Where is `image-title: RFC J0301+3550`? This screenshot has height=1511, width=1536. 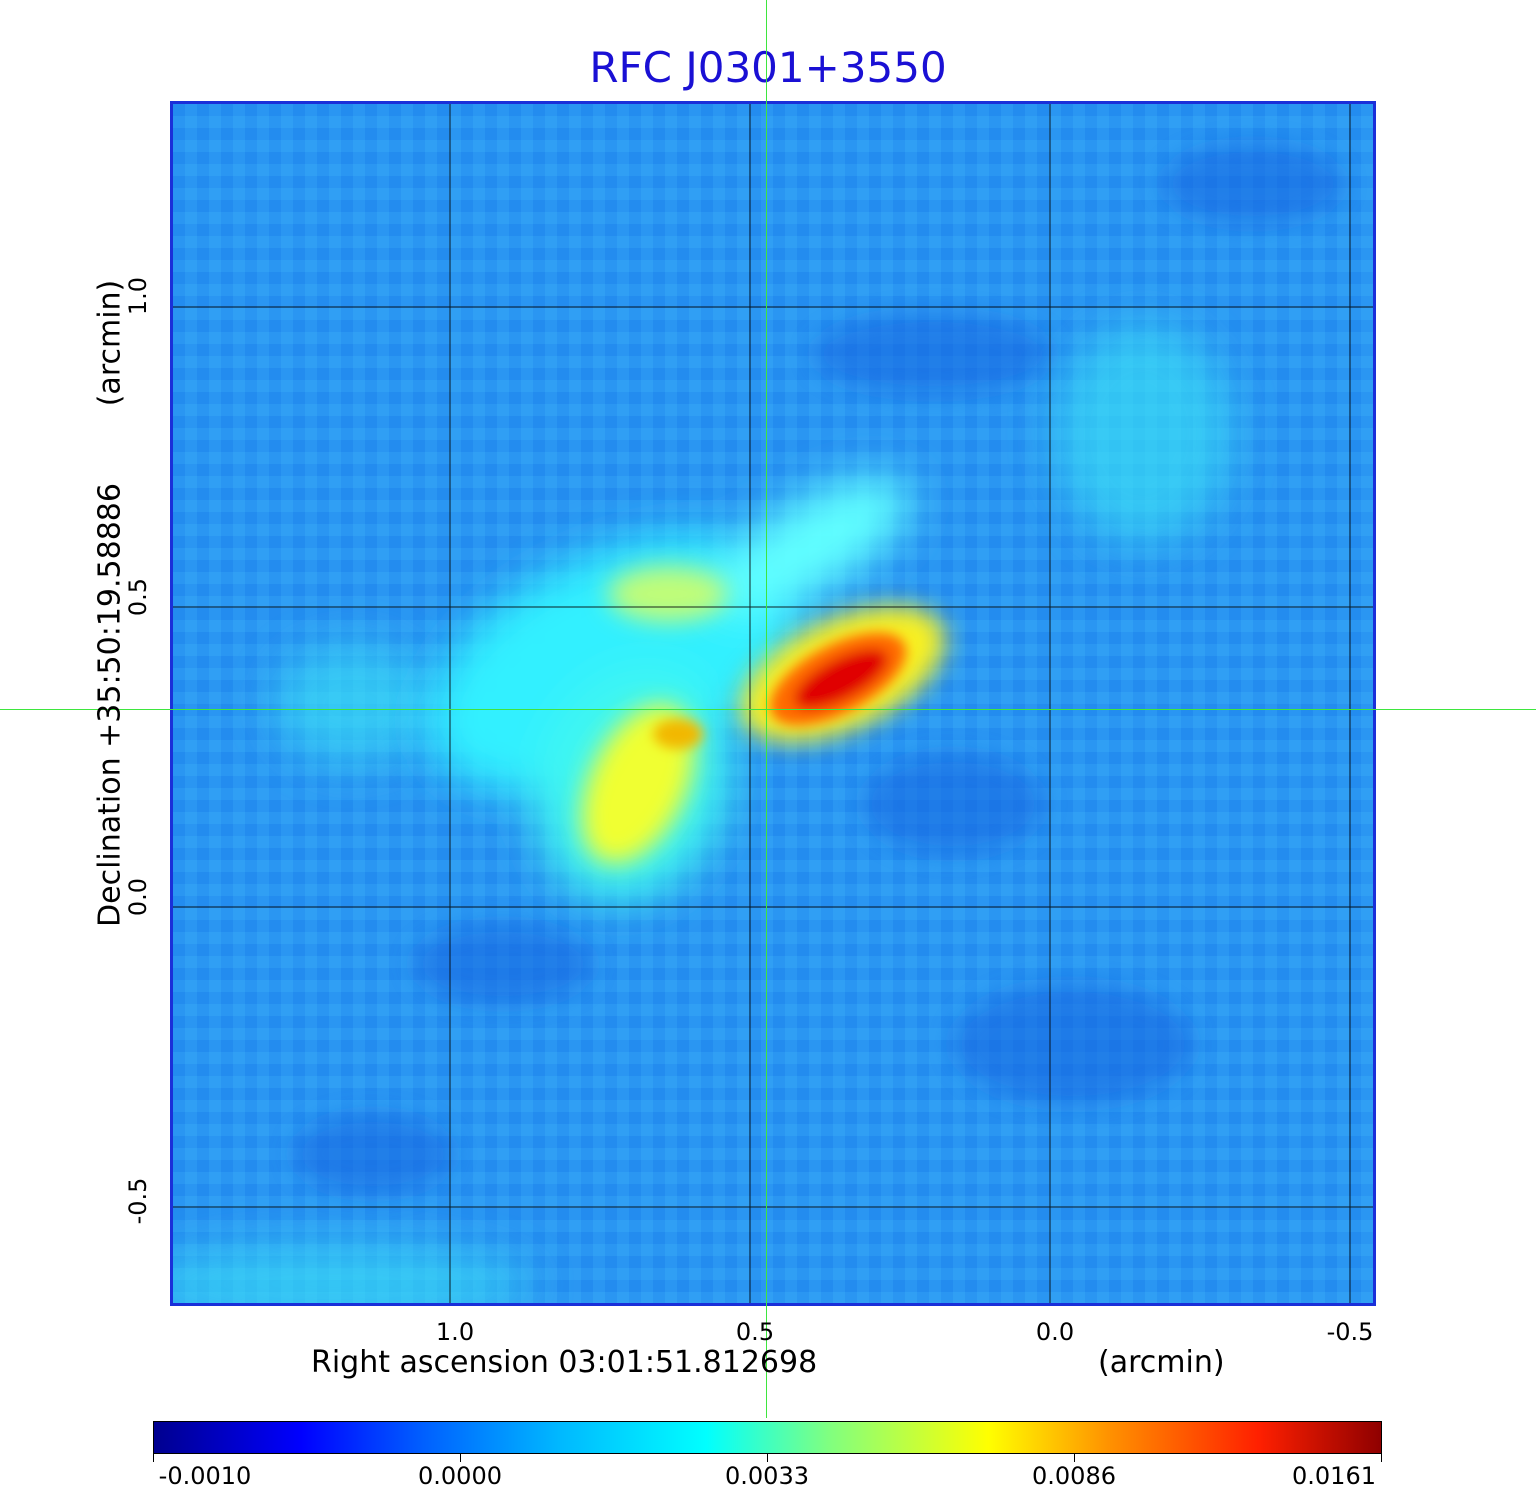 image-title: RFC J0301+3550 is located at coordinates (768, 67).